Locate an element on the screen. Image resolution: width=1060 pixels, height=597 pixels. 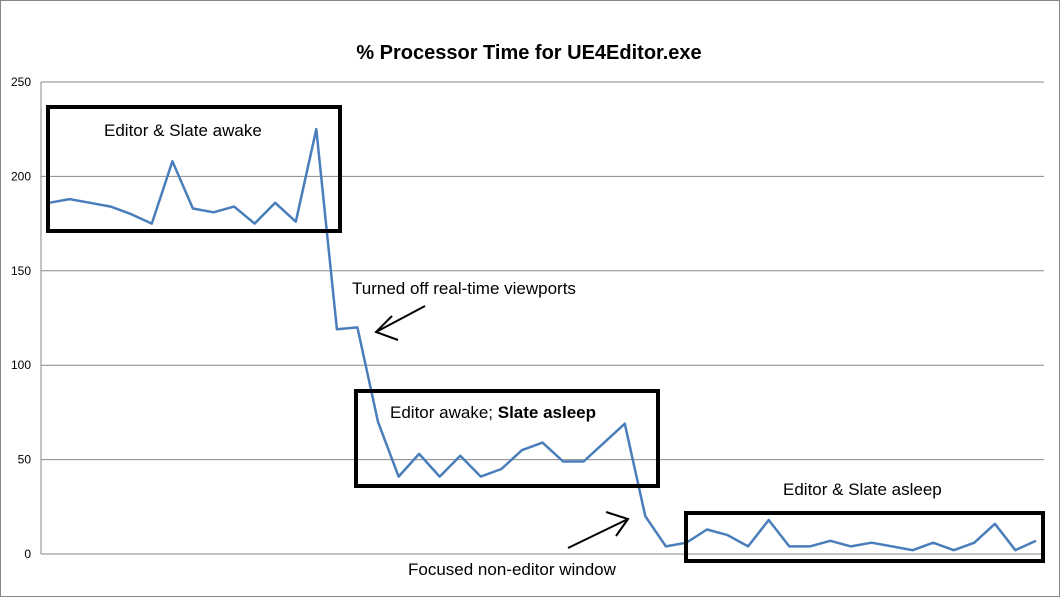
y-tick-150: 150 is located at coordinates (21, 271).